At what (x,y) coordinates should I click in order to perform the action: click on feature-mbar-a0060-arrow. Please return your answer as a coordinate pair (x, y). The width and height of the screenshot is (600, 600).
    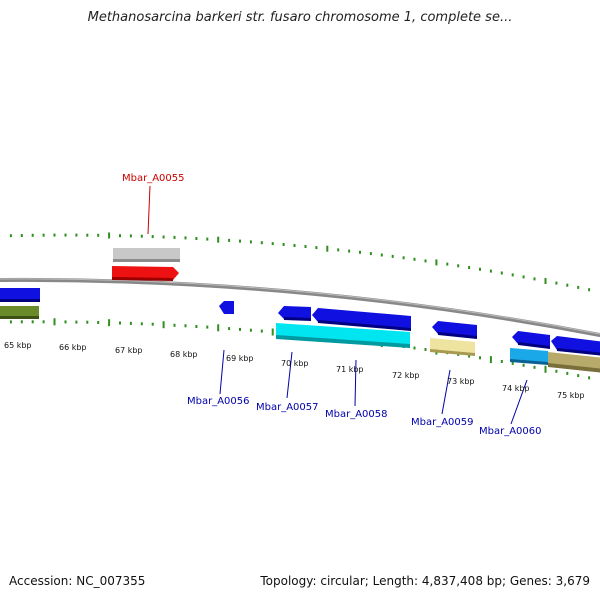
    Looking at the image, I should click on (531, 340).